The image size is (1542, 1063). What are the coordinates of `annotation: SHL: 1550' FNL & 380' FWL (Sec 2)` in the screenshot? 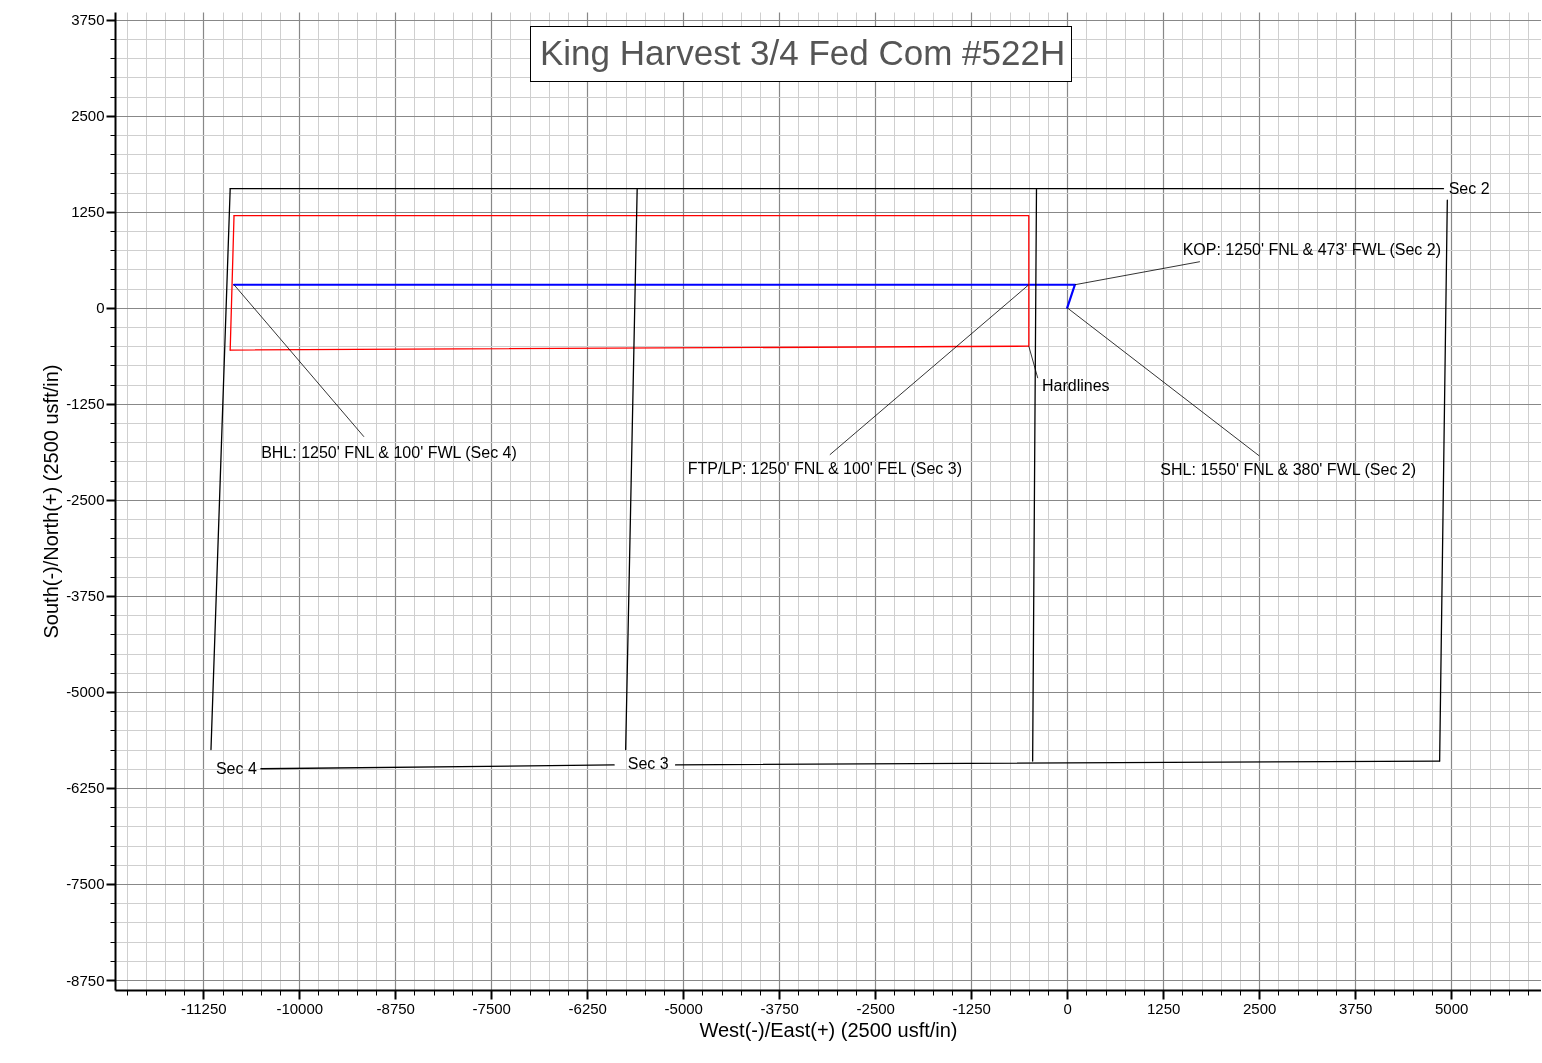 It's located at (1288, 469).